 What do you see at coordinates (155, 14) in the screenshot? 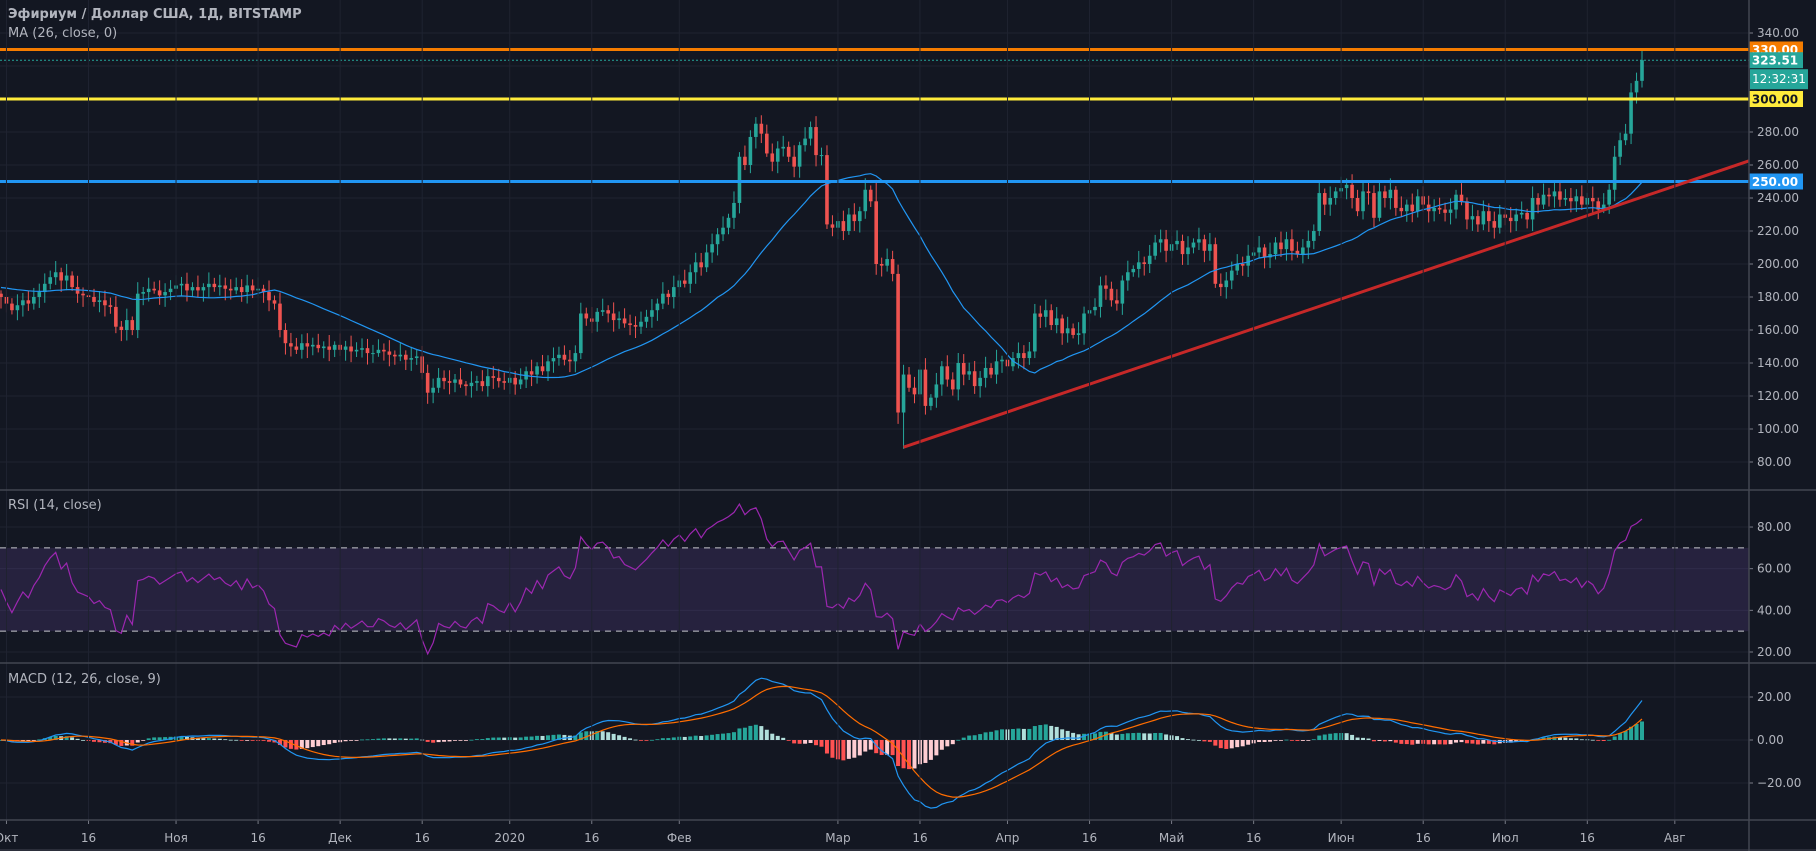
I see `symbol-title: Эфириум / Доллар США, 1Д, BITSTAMP` at bounding box center [155, 14].